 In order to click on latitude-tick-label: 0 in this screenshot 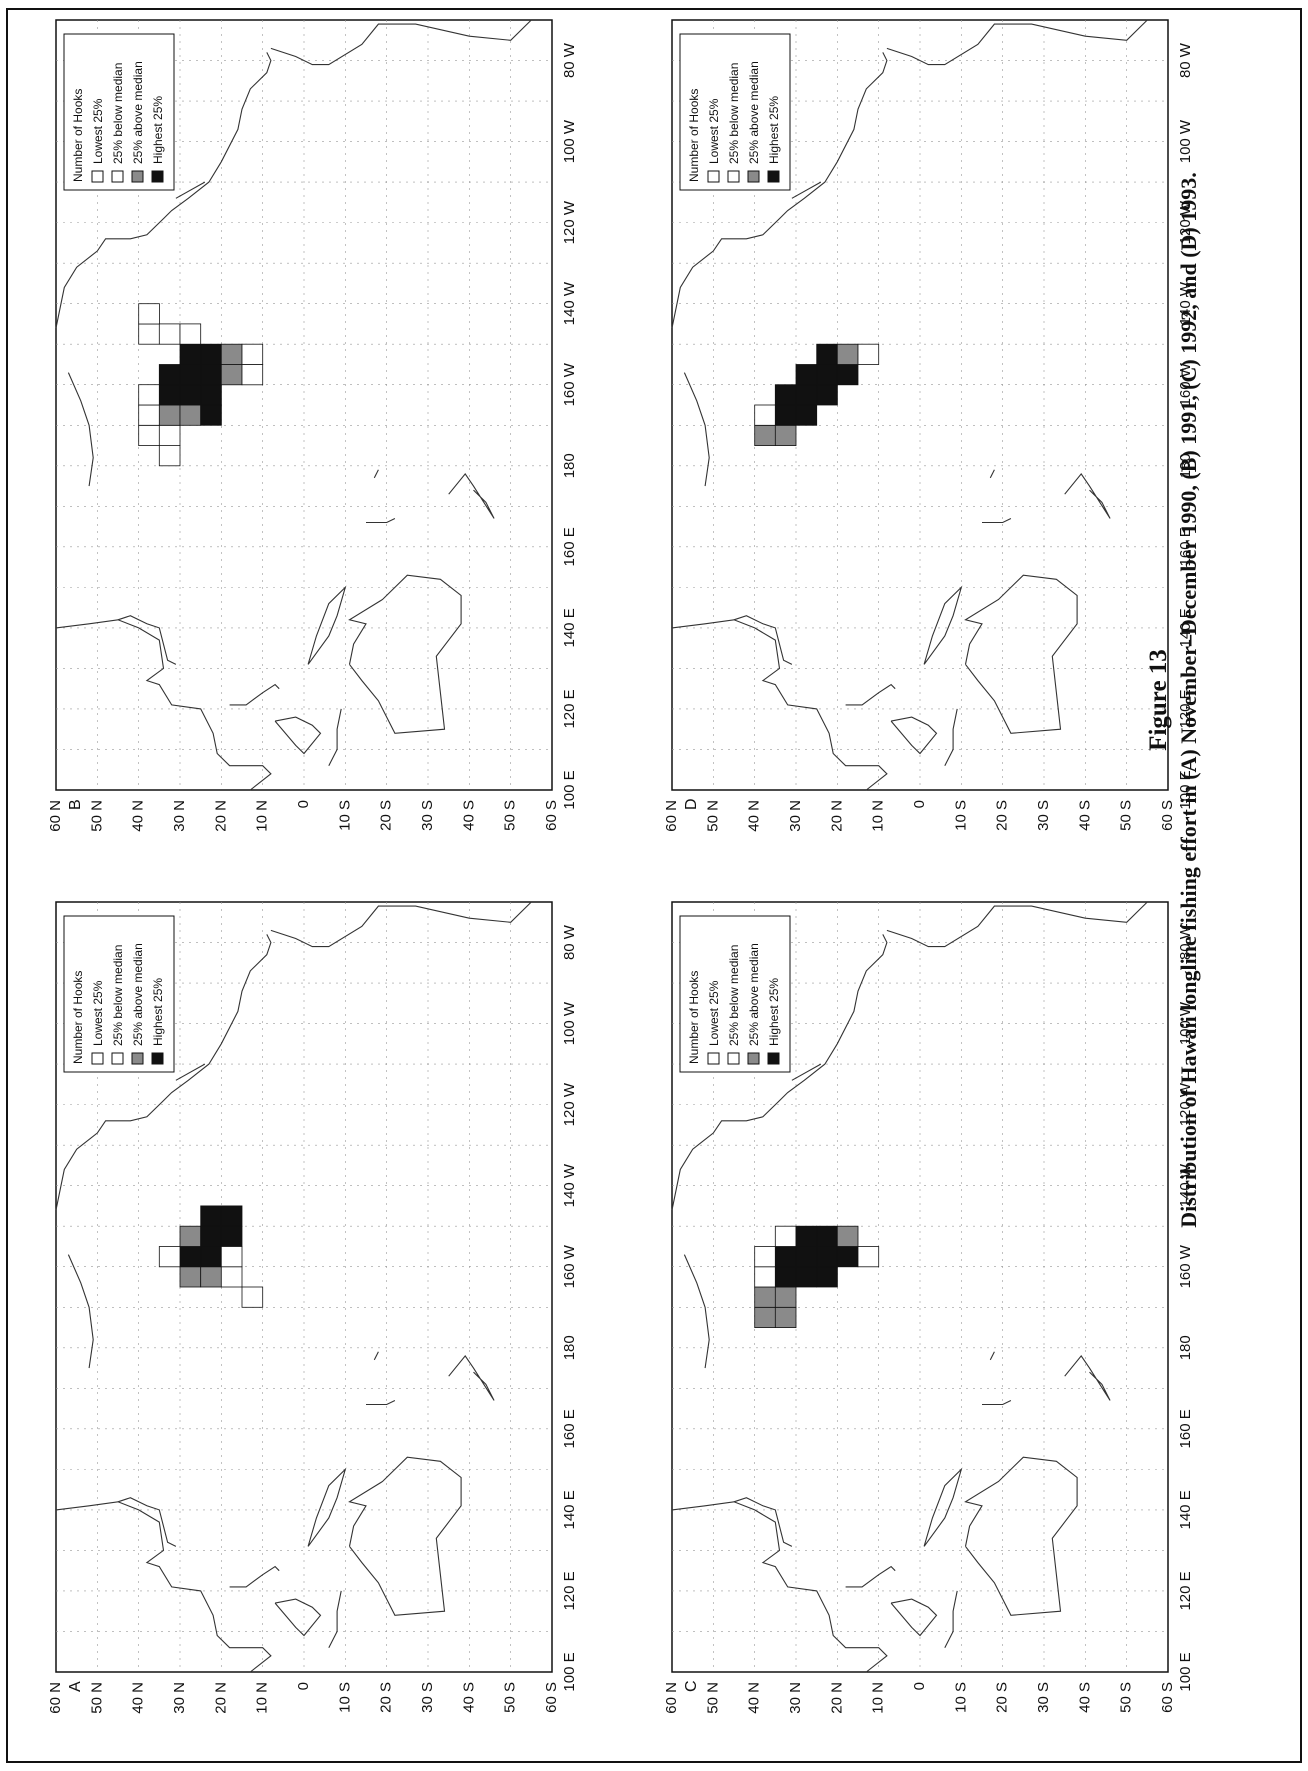, I will do `click(303, 1686)`.